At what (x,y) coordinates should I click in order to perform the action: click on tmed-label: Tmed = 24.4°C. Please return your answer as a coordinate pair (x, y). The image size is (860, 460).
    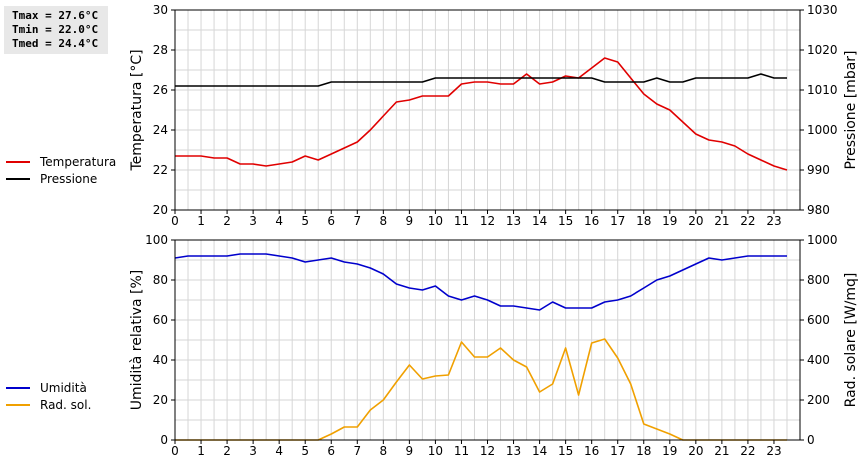
    Looking at the image, I should click on (55, 43).